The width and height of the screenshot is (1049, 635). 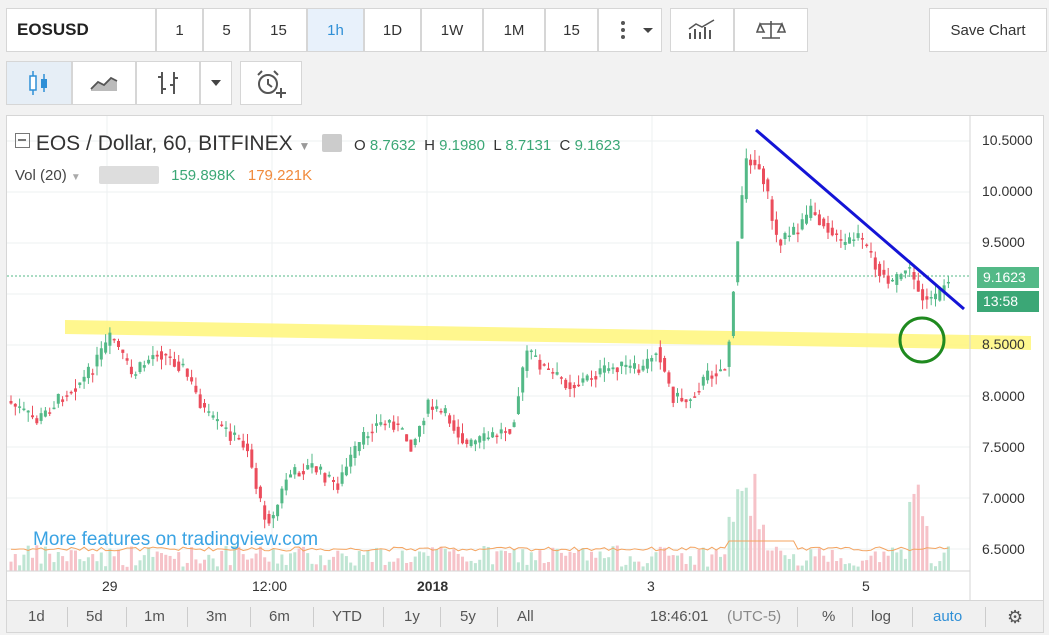 I want to click on range-1y-button: 1y, so click(x=412, y=616).